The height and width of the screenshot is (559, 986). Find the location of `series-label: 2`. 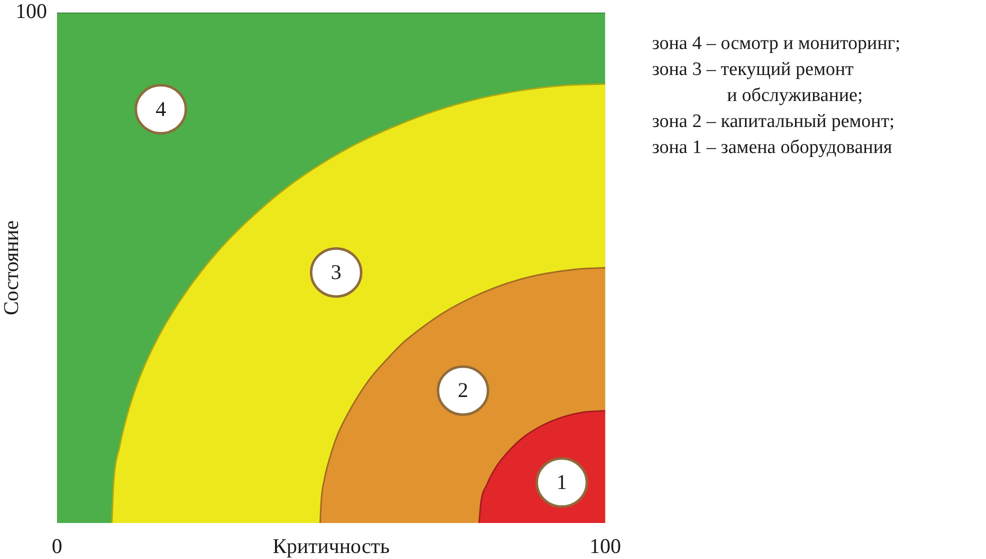

series-label: 2 is located at coordinates (463, 390).